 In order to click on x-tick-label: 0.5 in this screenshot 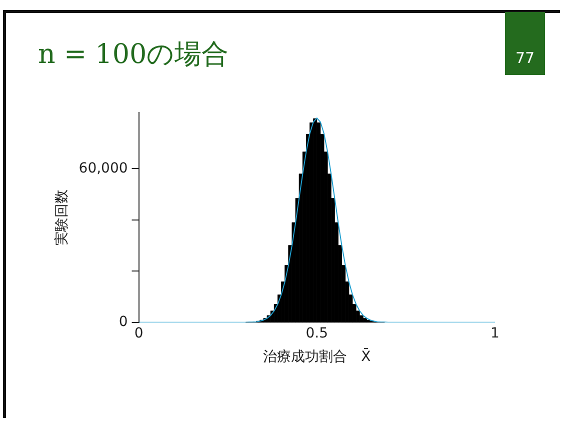, I will do `click(317, 333)`.